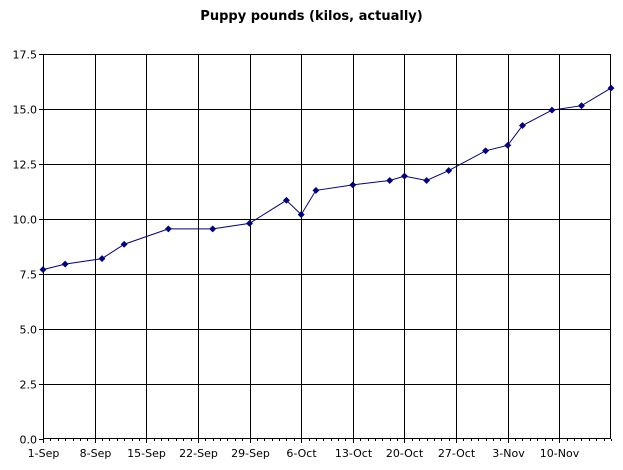  What do you see at coordinates (29, 440) in the screenshot?
I see `y-tick-label: 0.0` at bounding box center [29, 440].